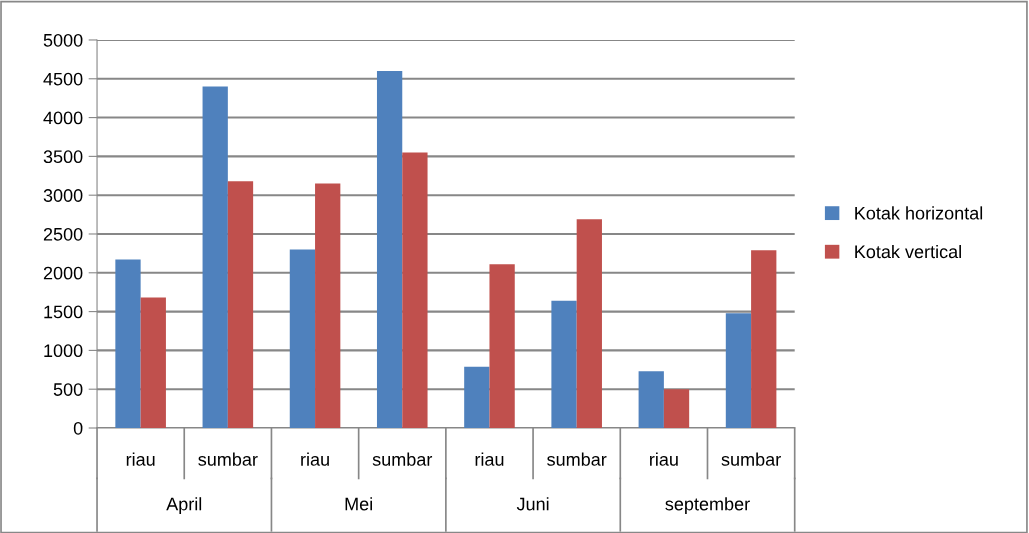 Image resolution: width=1029 pixels, height=533 pixels. Describe the element at coordinates (63, 118) in the screenshot. I see `y-tick-label: 4000` at that location.